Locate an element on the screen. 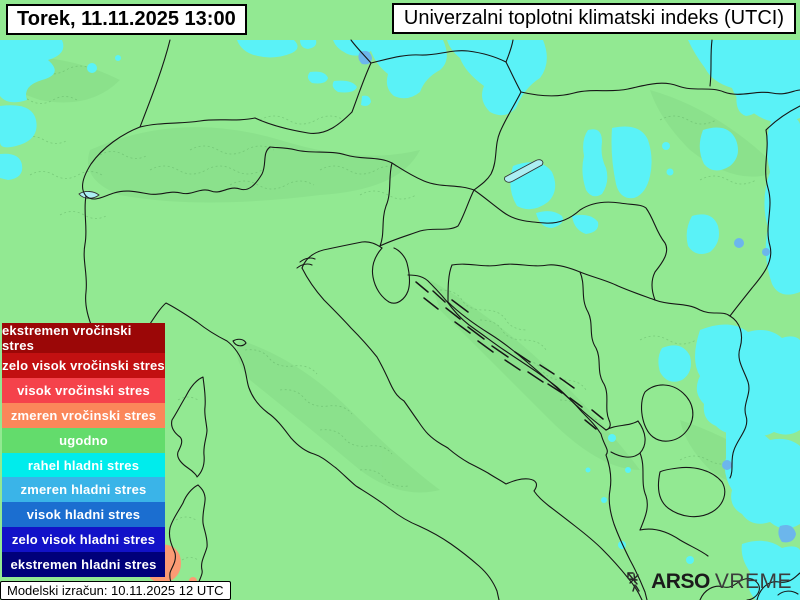  legend-item: zmeren vročinski stres is located at coordinates (83, 415).